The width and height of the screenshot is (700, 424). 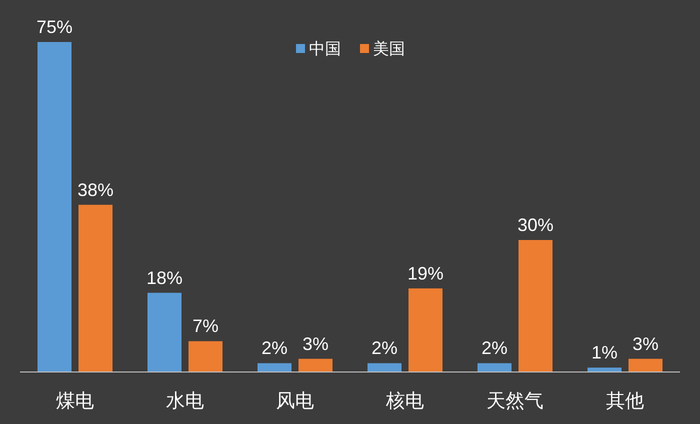 What do you see at coordinates (95, 190) in the screenshot?
I see `data-label: 38%` at bounding box center [95, 190].